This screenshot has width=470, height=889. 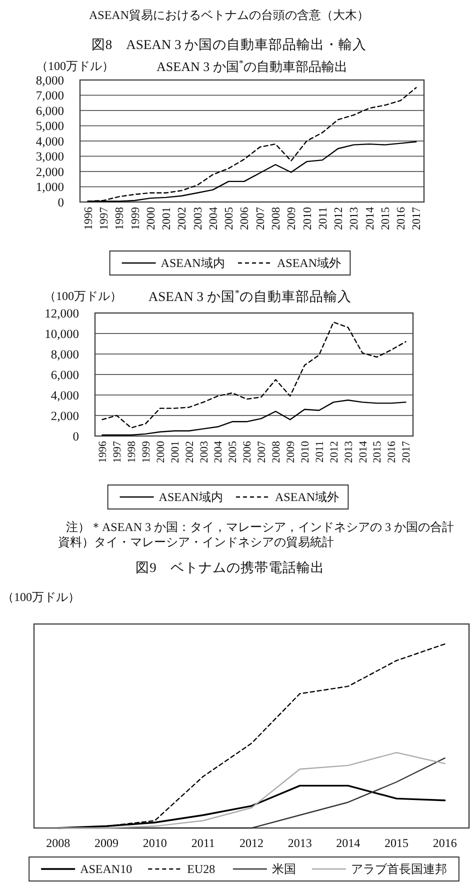 What do you see at coordinates (201, 869) in the screenshot?
I see `legend-label: EU28` at bounding box center [201, 869].